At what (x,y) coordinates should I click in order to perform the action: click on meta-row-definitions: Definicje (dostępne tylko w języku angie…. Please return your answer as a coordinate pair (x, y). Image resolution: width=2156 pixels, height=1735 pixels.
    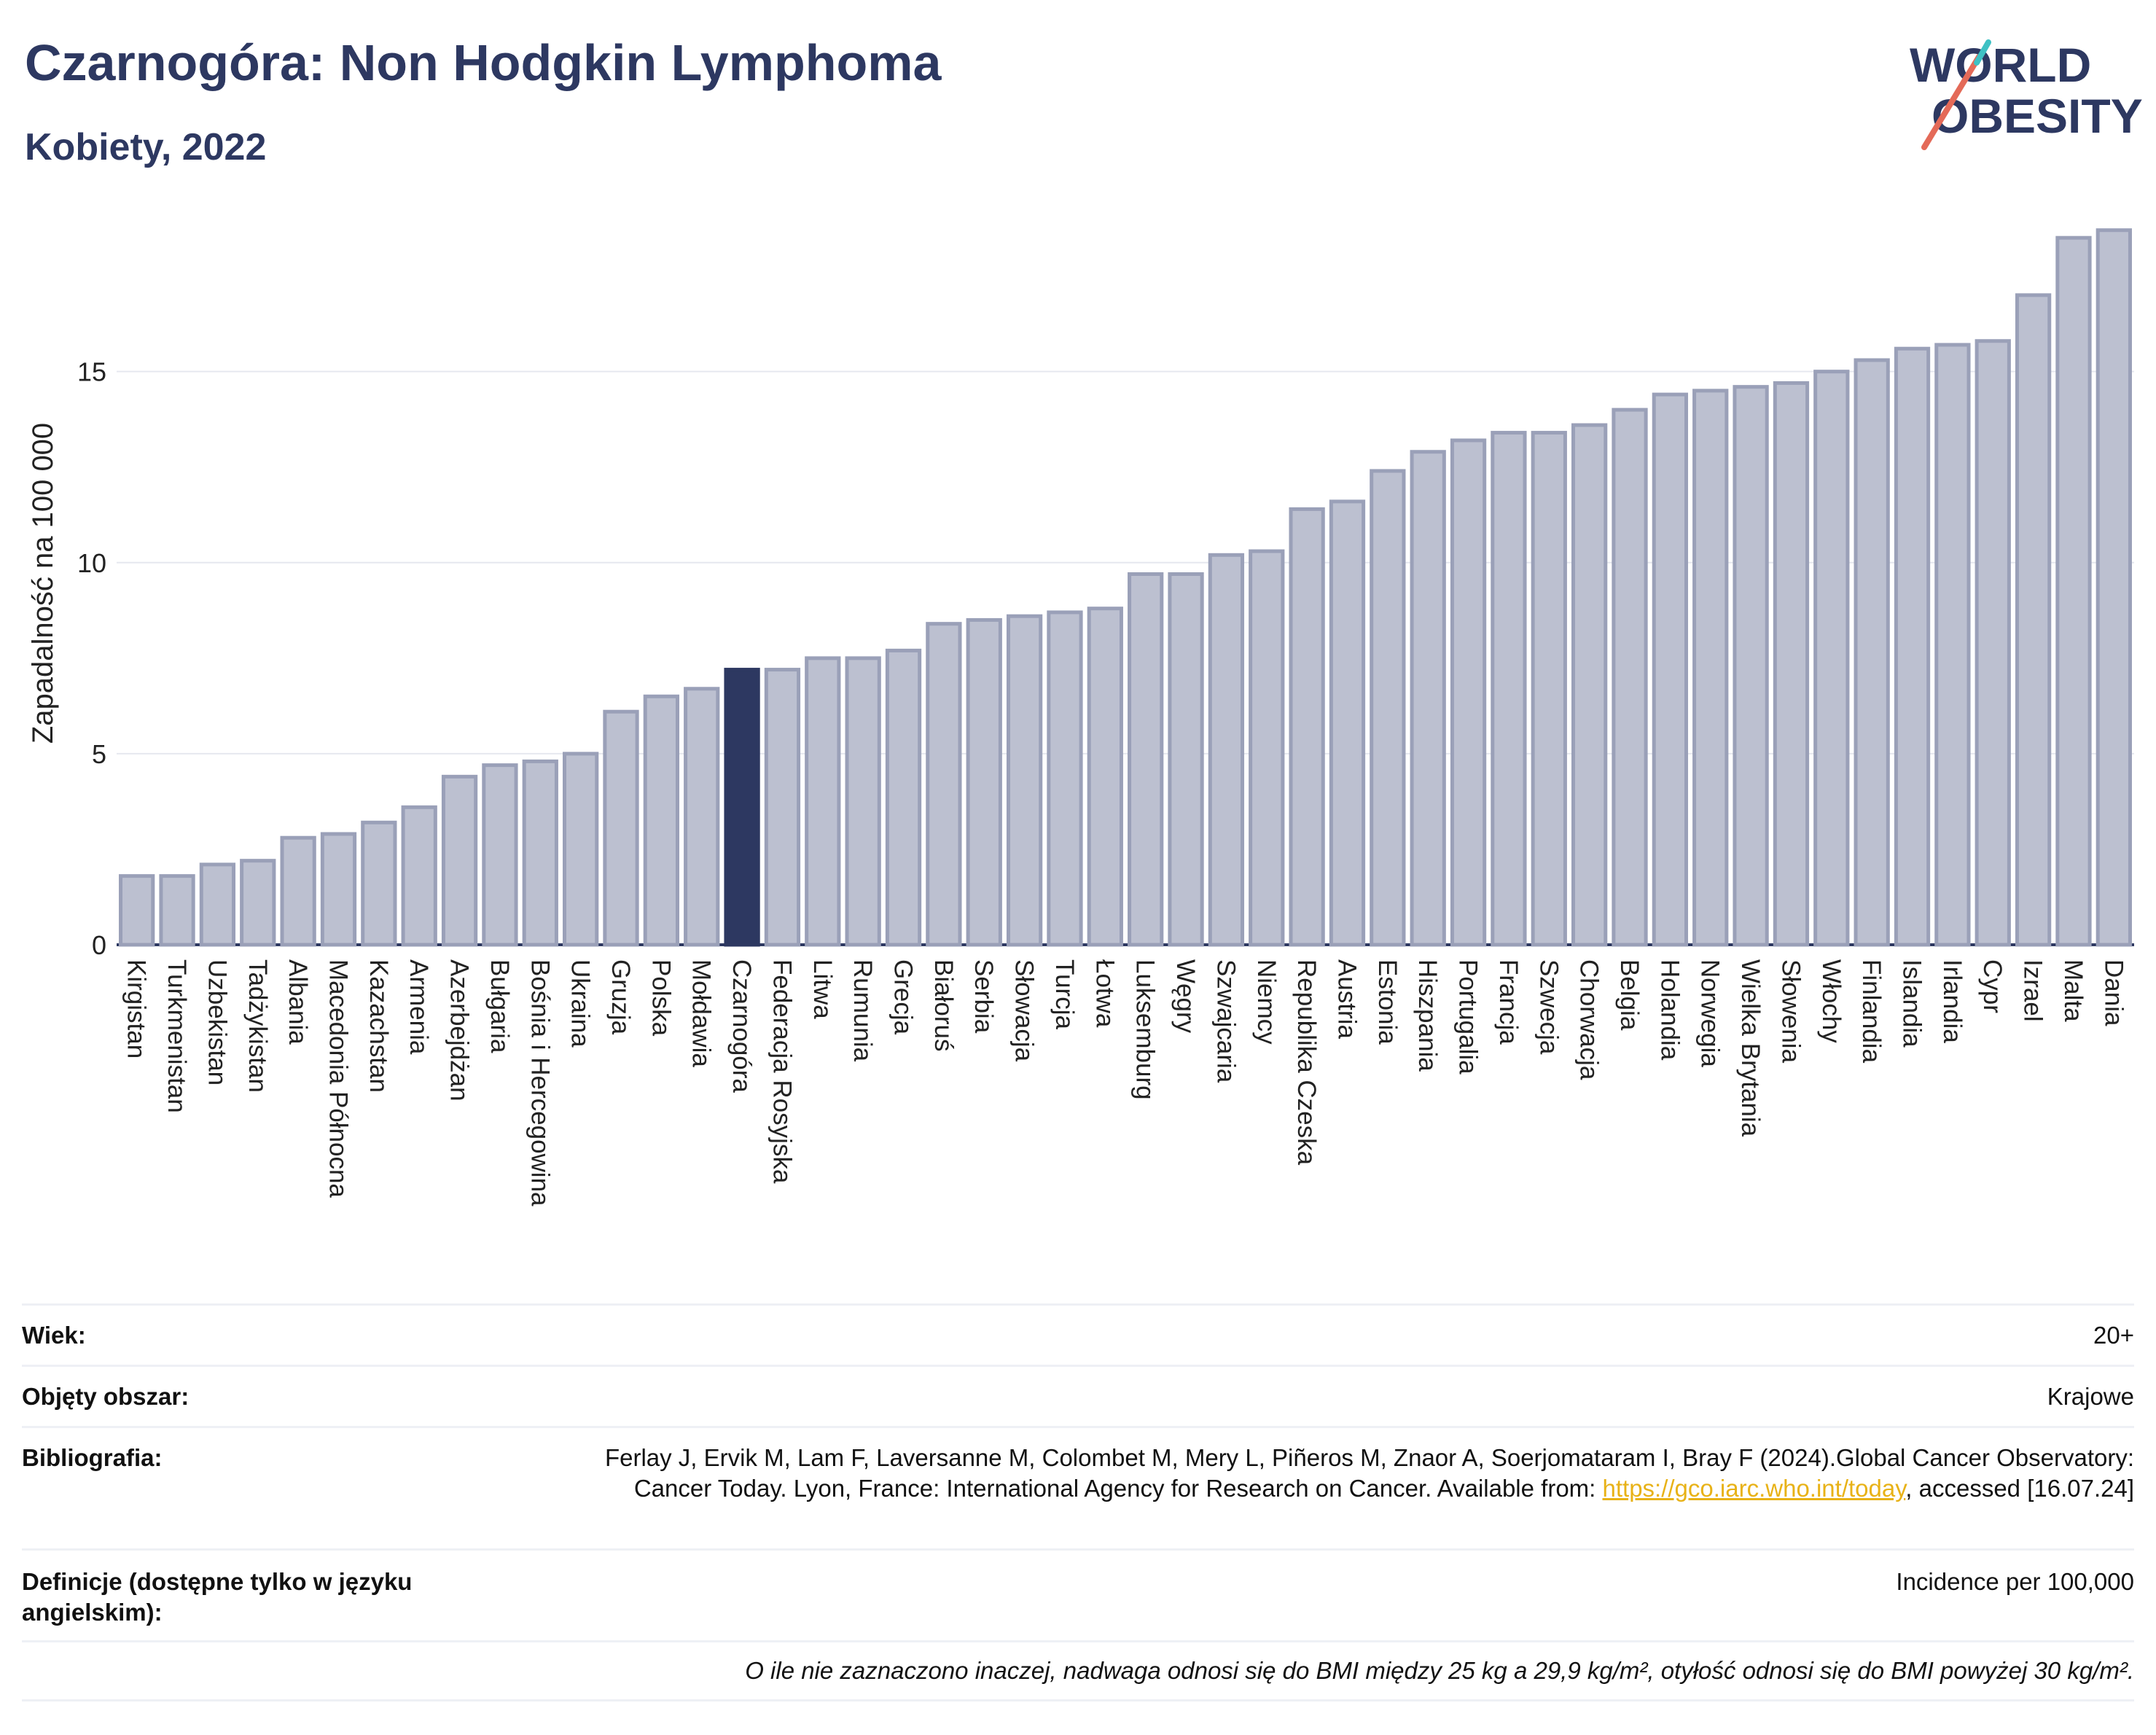
    Looking at the image, I should click on (1078, 1594).